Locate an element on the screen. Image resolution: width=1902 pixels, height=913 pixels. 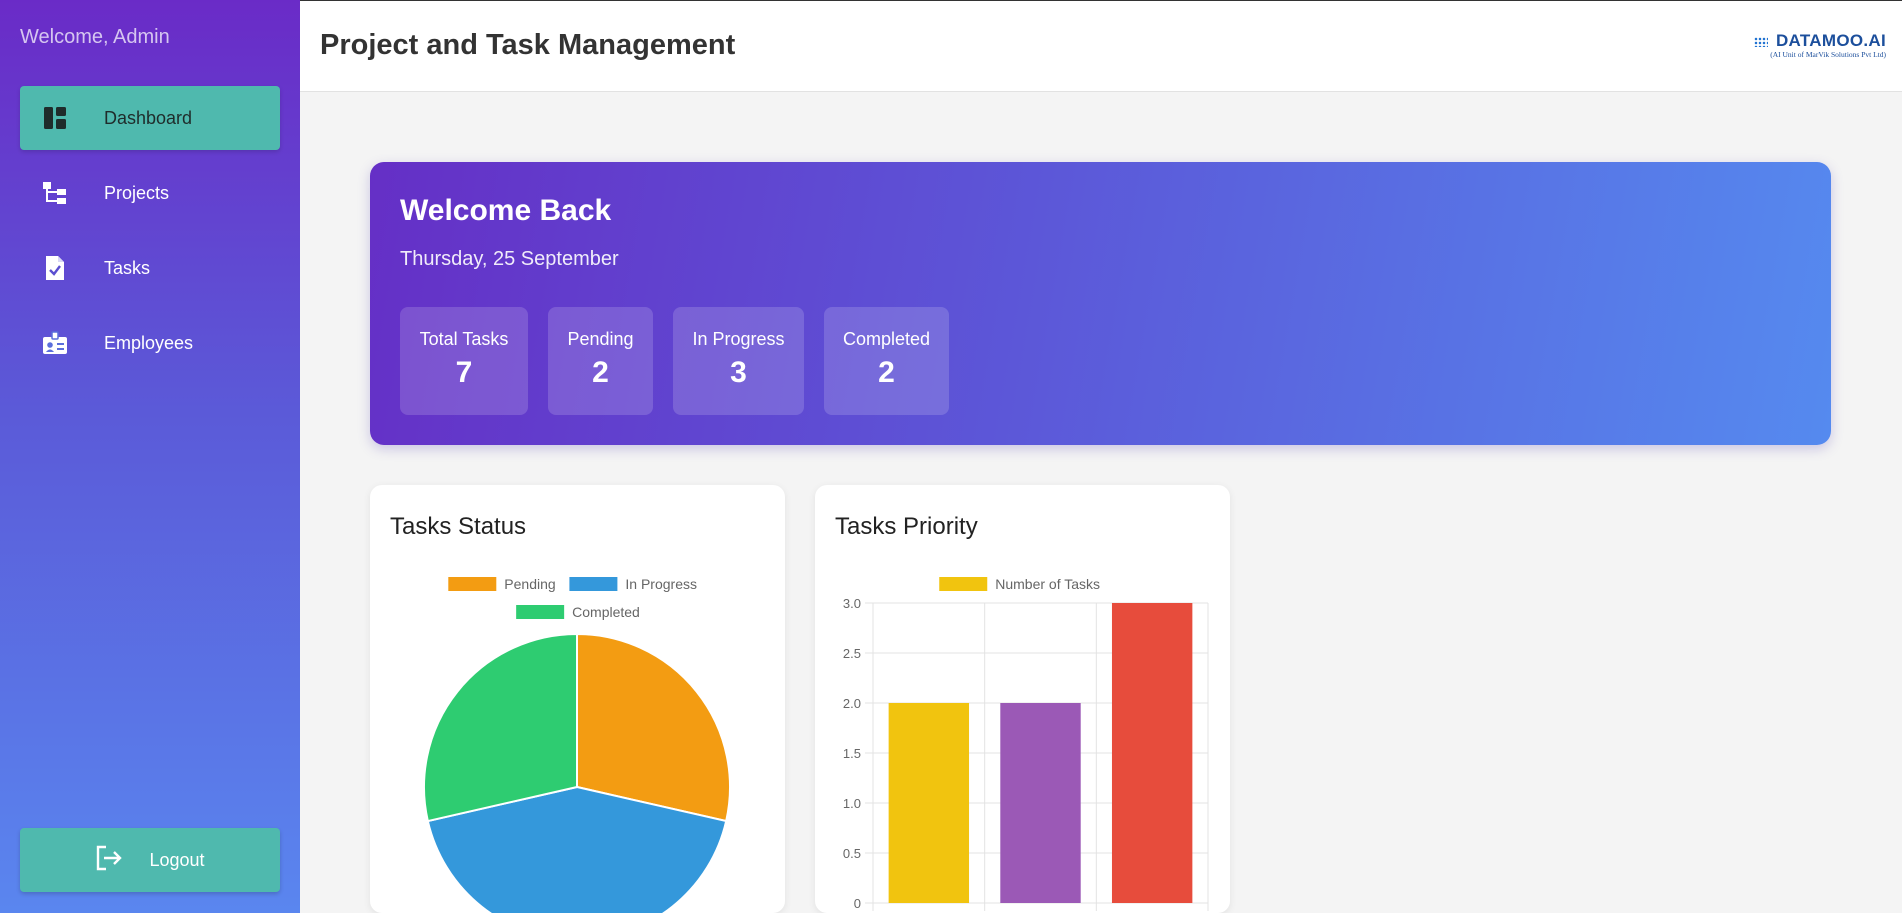
y-tick-label: 1.0 is located at coordinates (852, 803).